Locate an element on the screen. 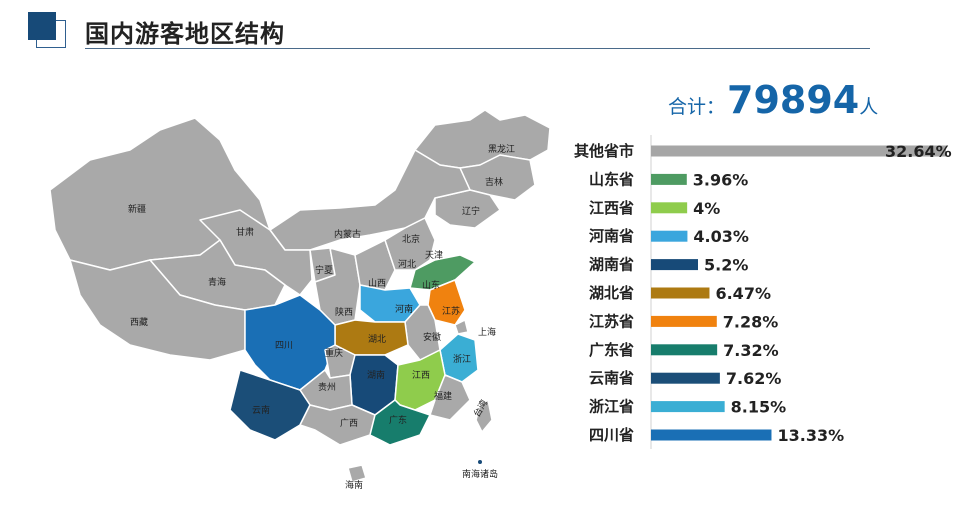 This screenshot has height=523, width=957. page-title: 国内游客地区结构 is located at coordinates (185, 34).